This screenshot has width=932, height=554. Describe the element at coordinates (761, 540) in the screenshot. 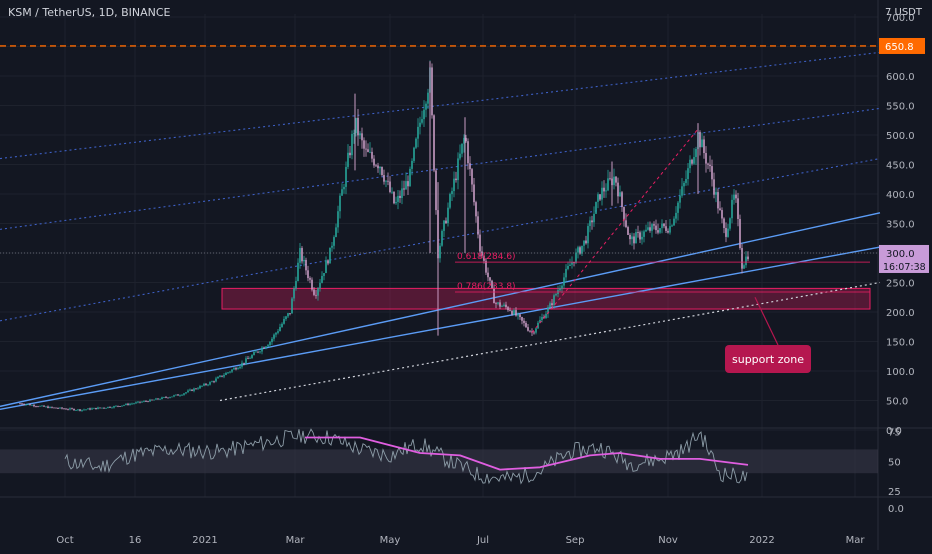

I see `x-tick-label: 2022` at that location.